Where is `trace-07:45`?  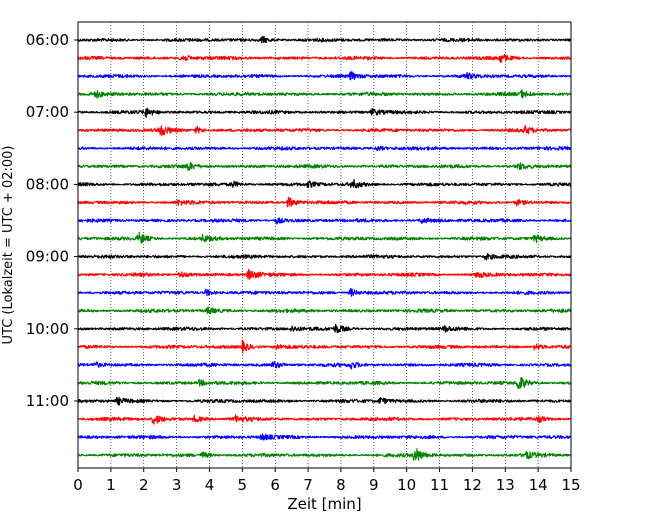 trace-07:45 is located at coordinates (324, 166).